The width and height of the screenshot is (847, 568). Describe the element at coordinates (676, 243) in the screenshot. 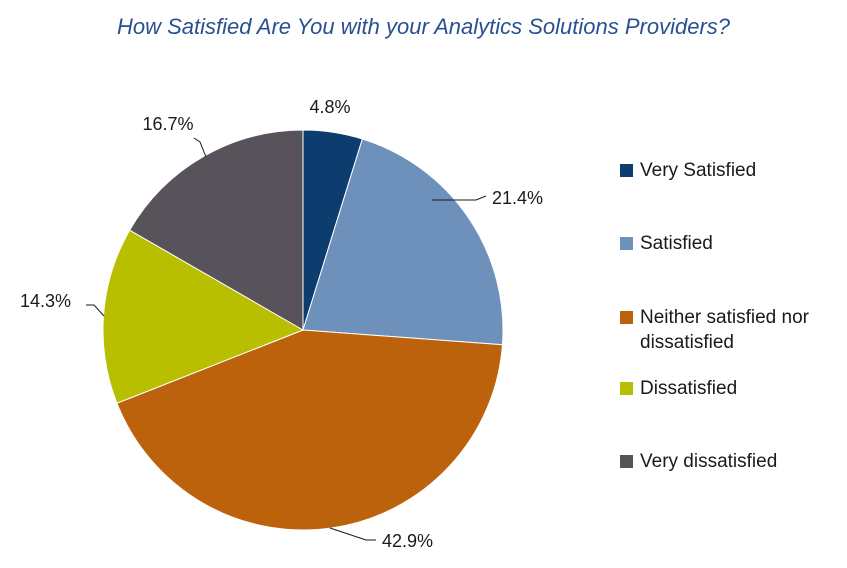

I see `legend-label: Satisfied` at that location.